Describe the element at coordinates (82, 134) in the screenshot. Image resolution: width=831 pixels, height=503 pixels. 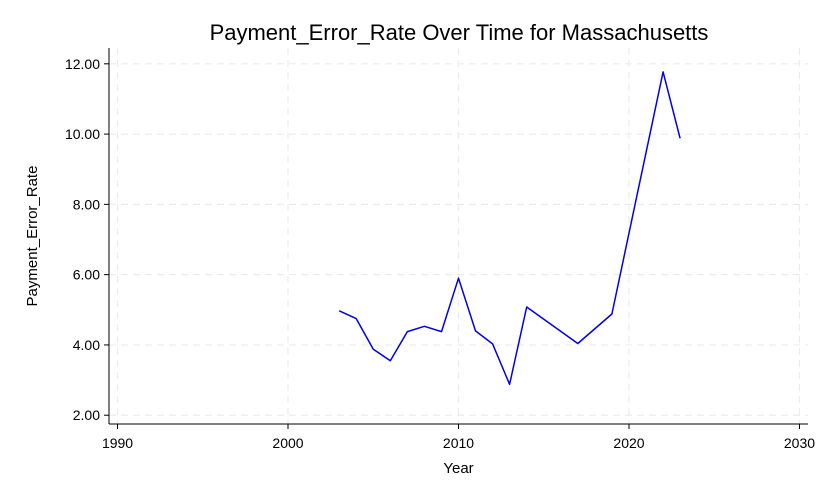
I see `y-tick-label: 10.00` at that location.